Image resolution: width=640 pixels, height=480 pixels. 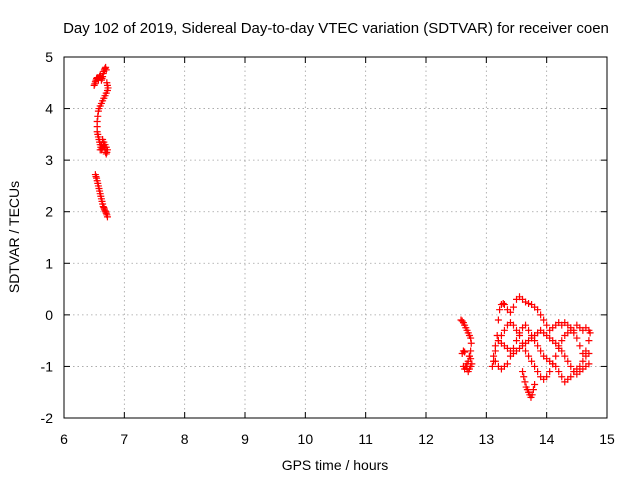 I want to click on y-tick-label: 2, so click(x=49, y=212).